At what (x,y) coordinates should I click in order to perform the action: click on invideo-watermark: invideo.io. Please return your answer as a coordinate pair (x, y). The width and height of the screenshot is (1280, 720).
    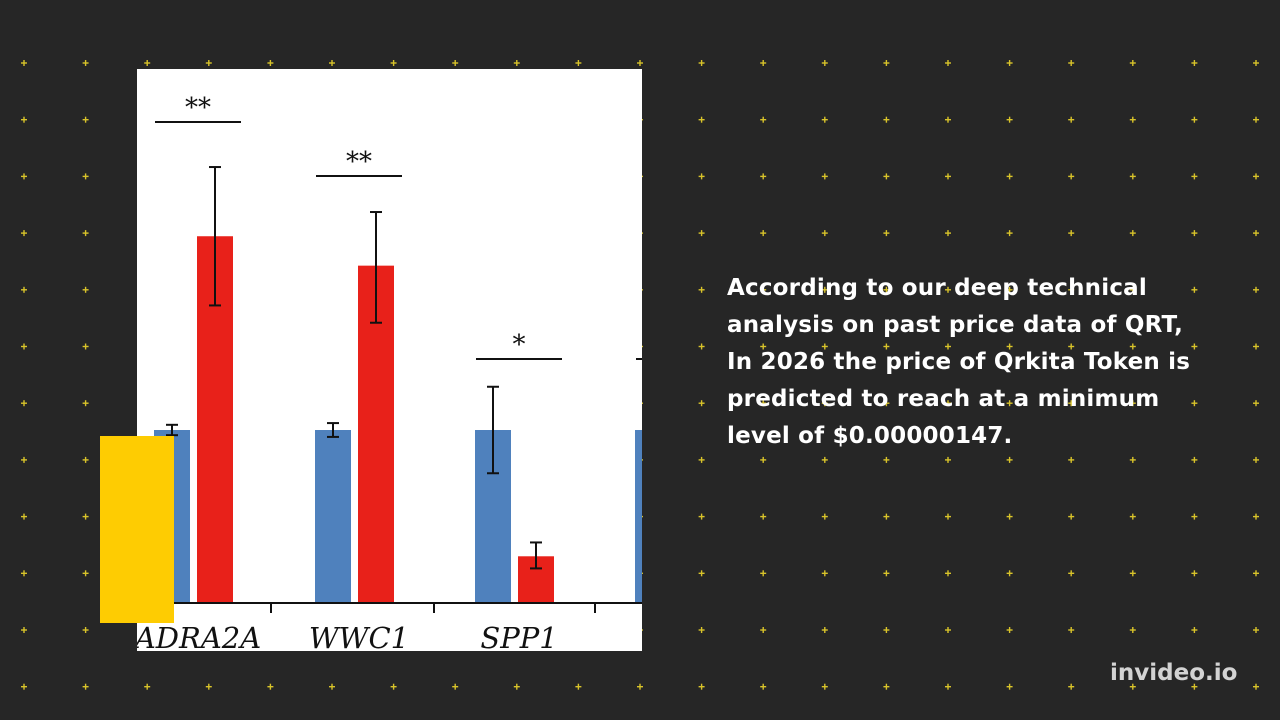
    Looking at the image, I should click on (1174, 673).